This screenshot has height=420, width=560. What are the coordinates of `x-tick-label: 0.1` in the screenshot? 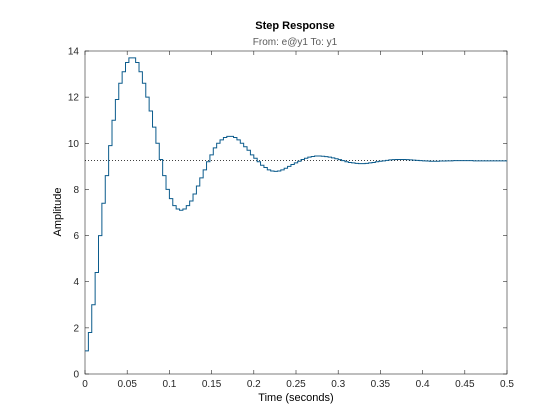 It's located at (169, 384).